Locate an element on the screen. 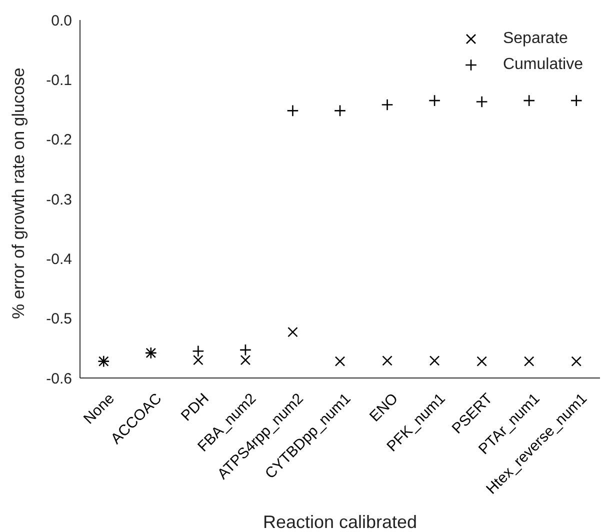 This screenshot has width=605, height=532. y-tick-label: -0.3 is located at coordinates (59, 199).